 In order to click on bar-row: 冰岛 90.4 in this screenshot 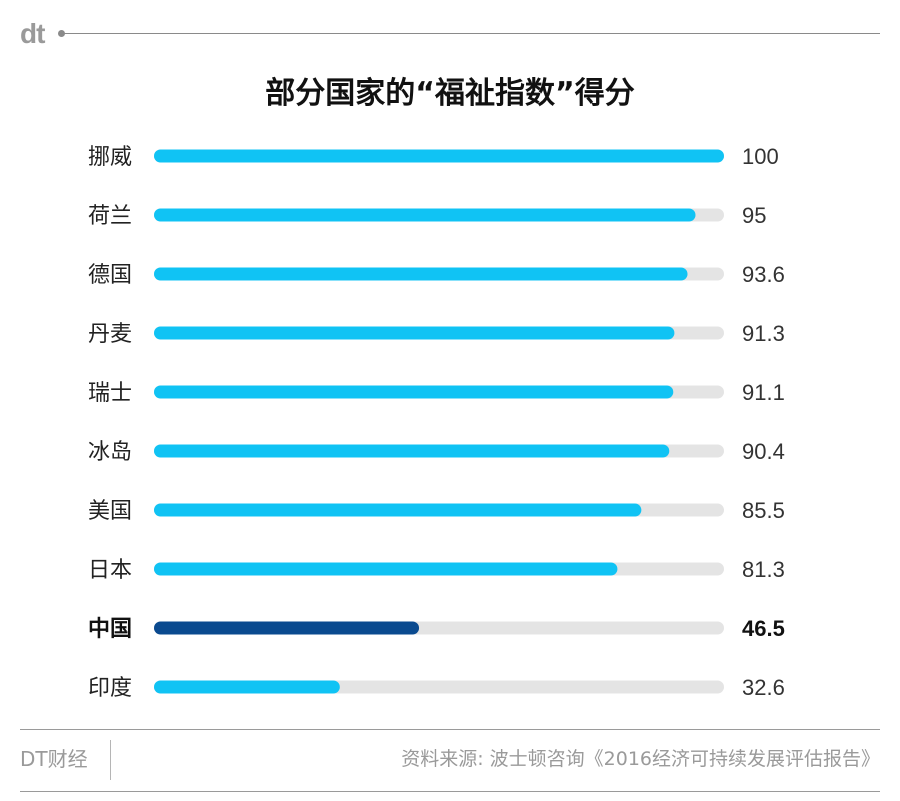, I will do `click(436, 452)`.